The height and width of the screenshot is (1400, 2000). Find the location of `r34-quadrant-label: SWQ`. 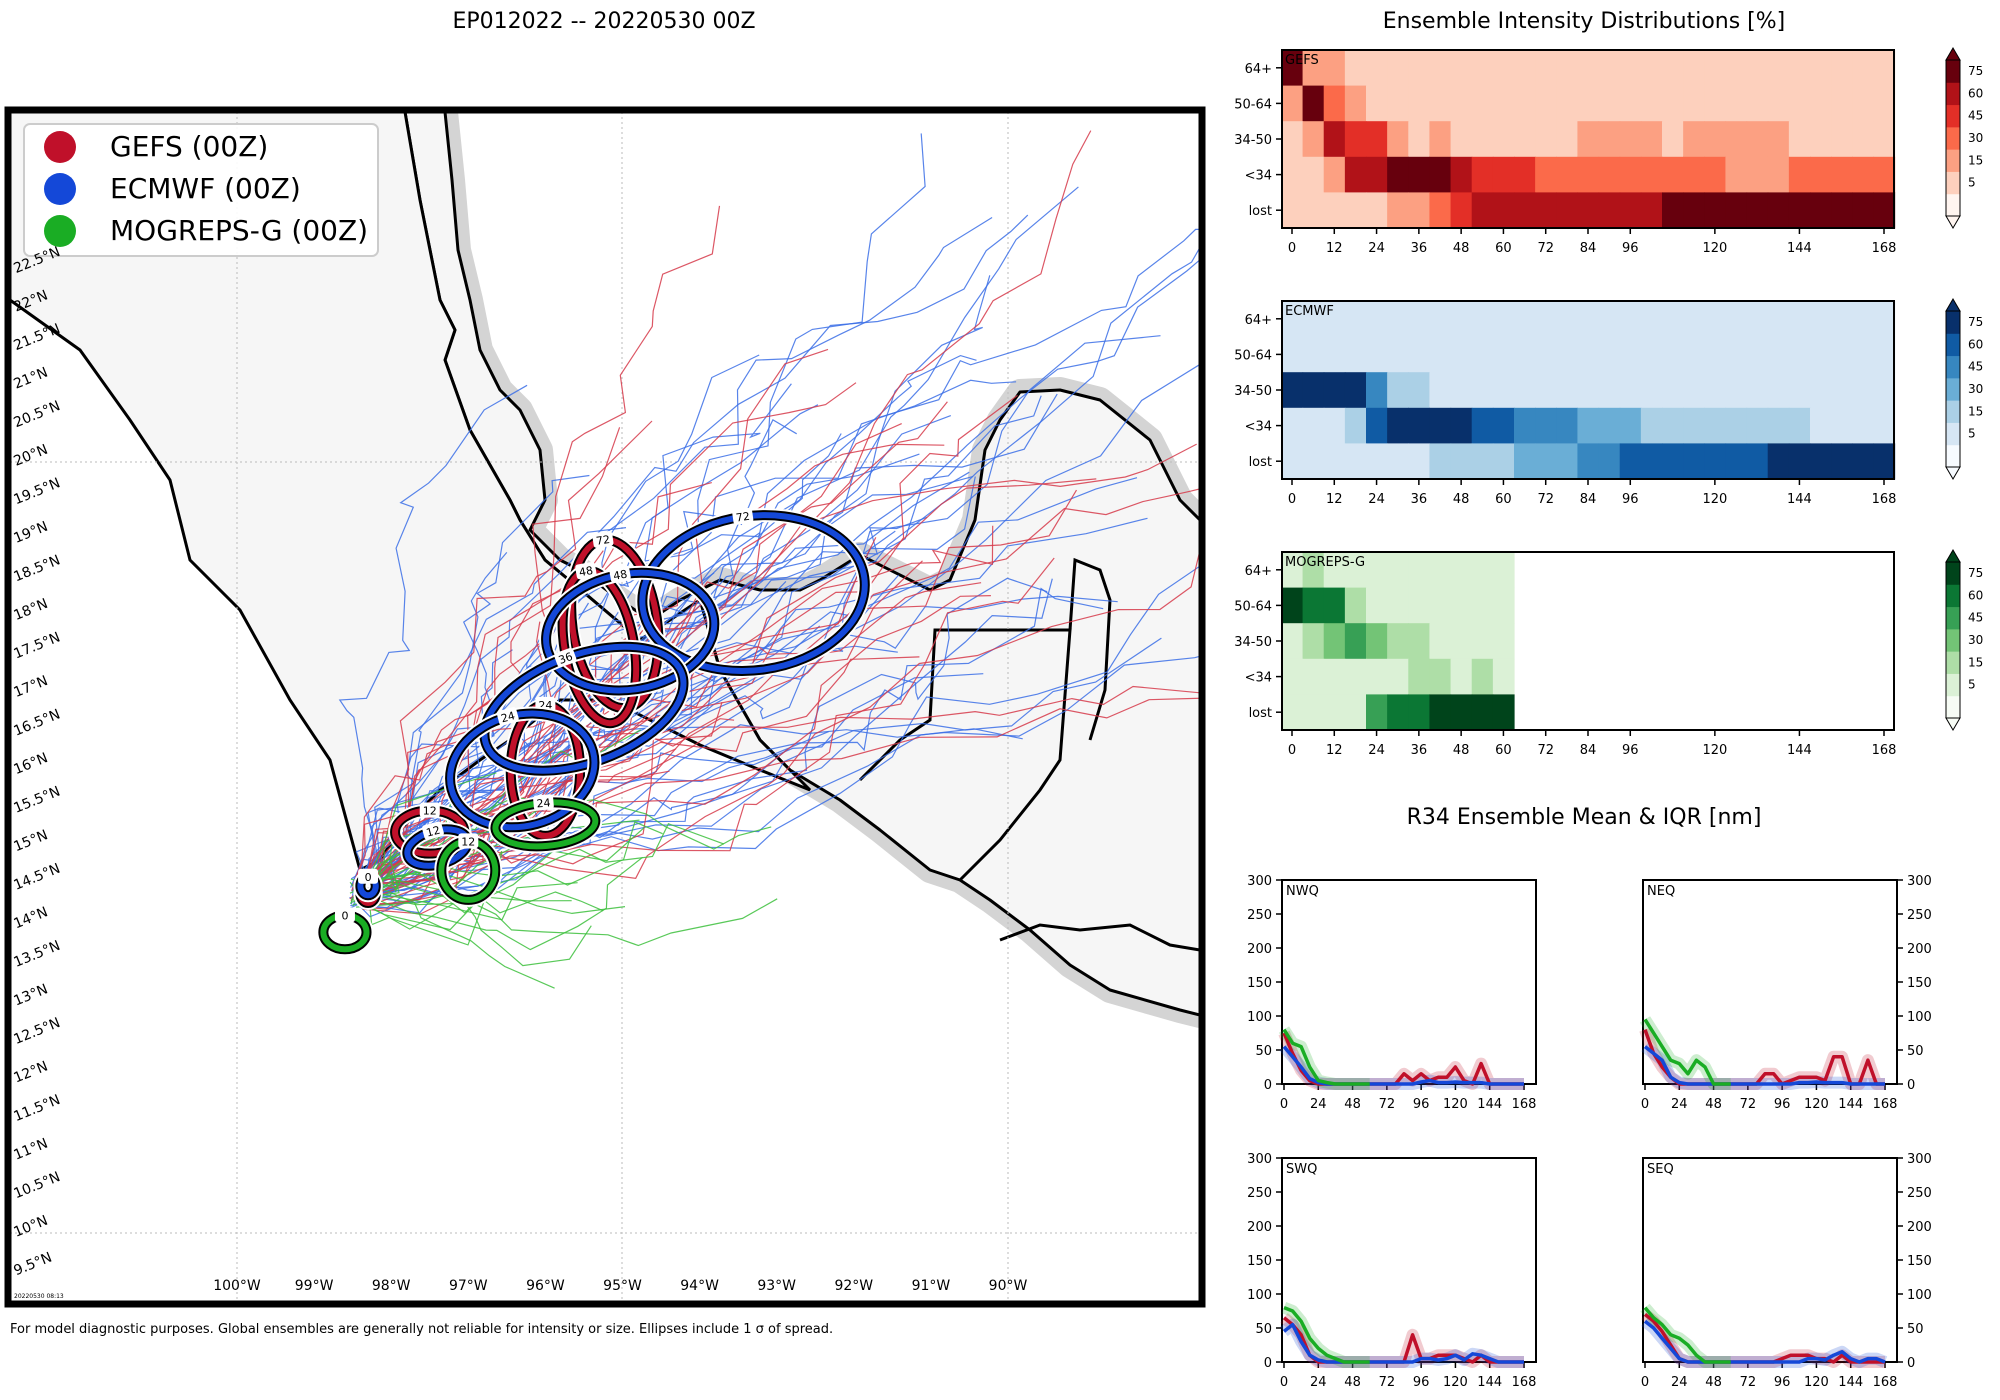

r34-quadrant-label: SWQ is located at coordinates (1301, 1169).